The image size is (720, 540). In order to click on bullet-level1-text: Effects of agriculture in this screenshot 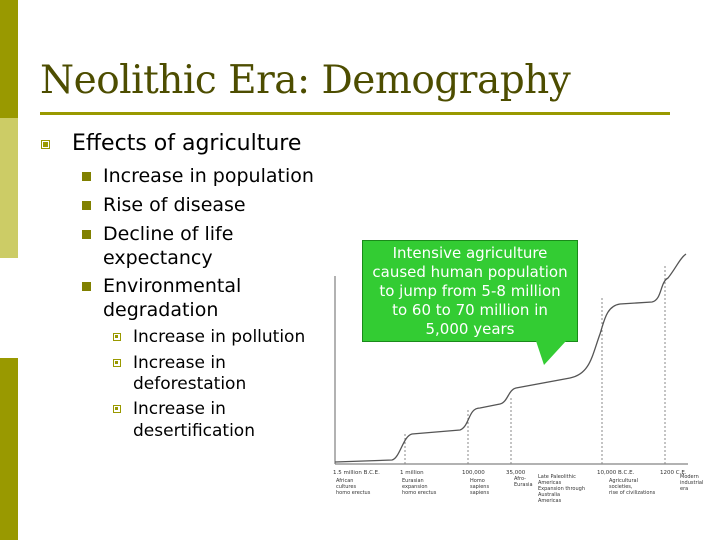, I will do `click(187, 143)`.